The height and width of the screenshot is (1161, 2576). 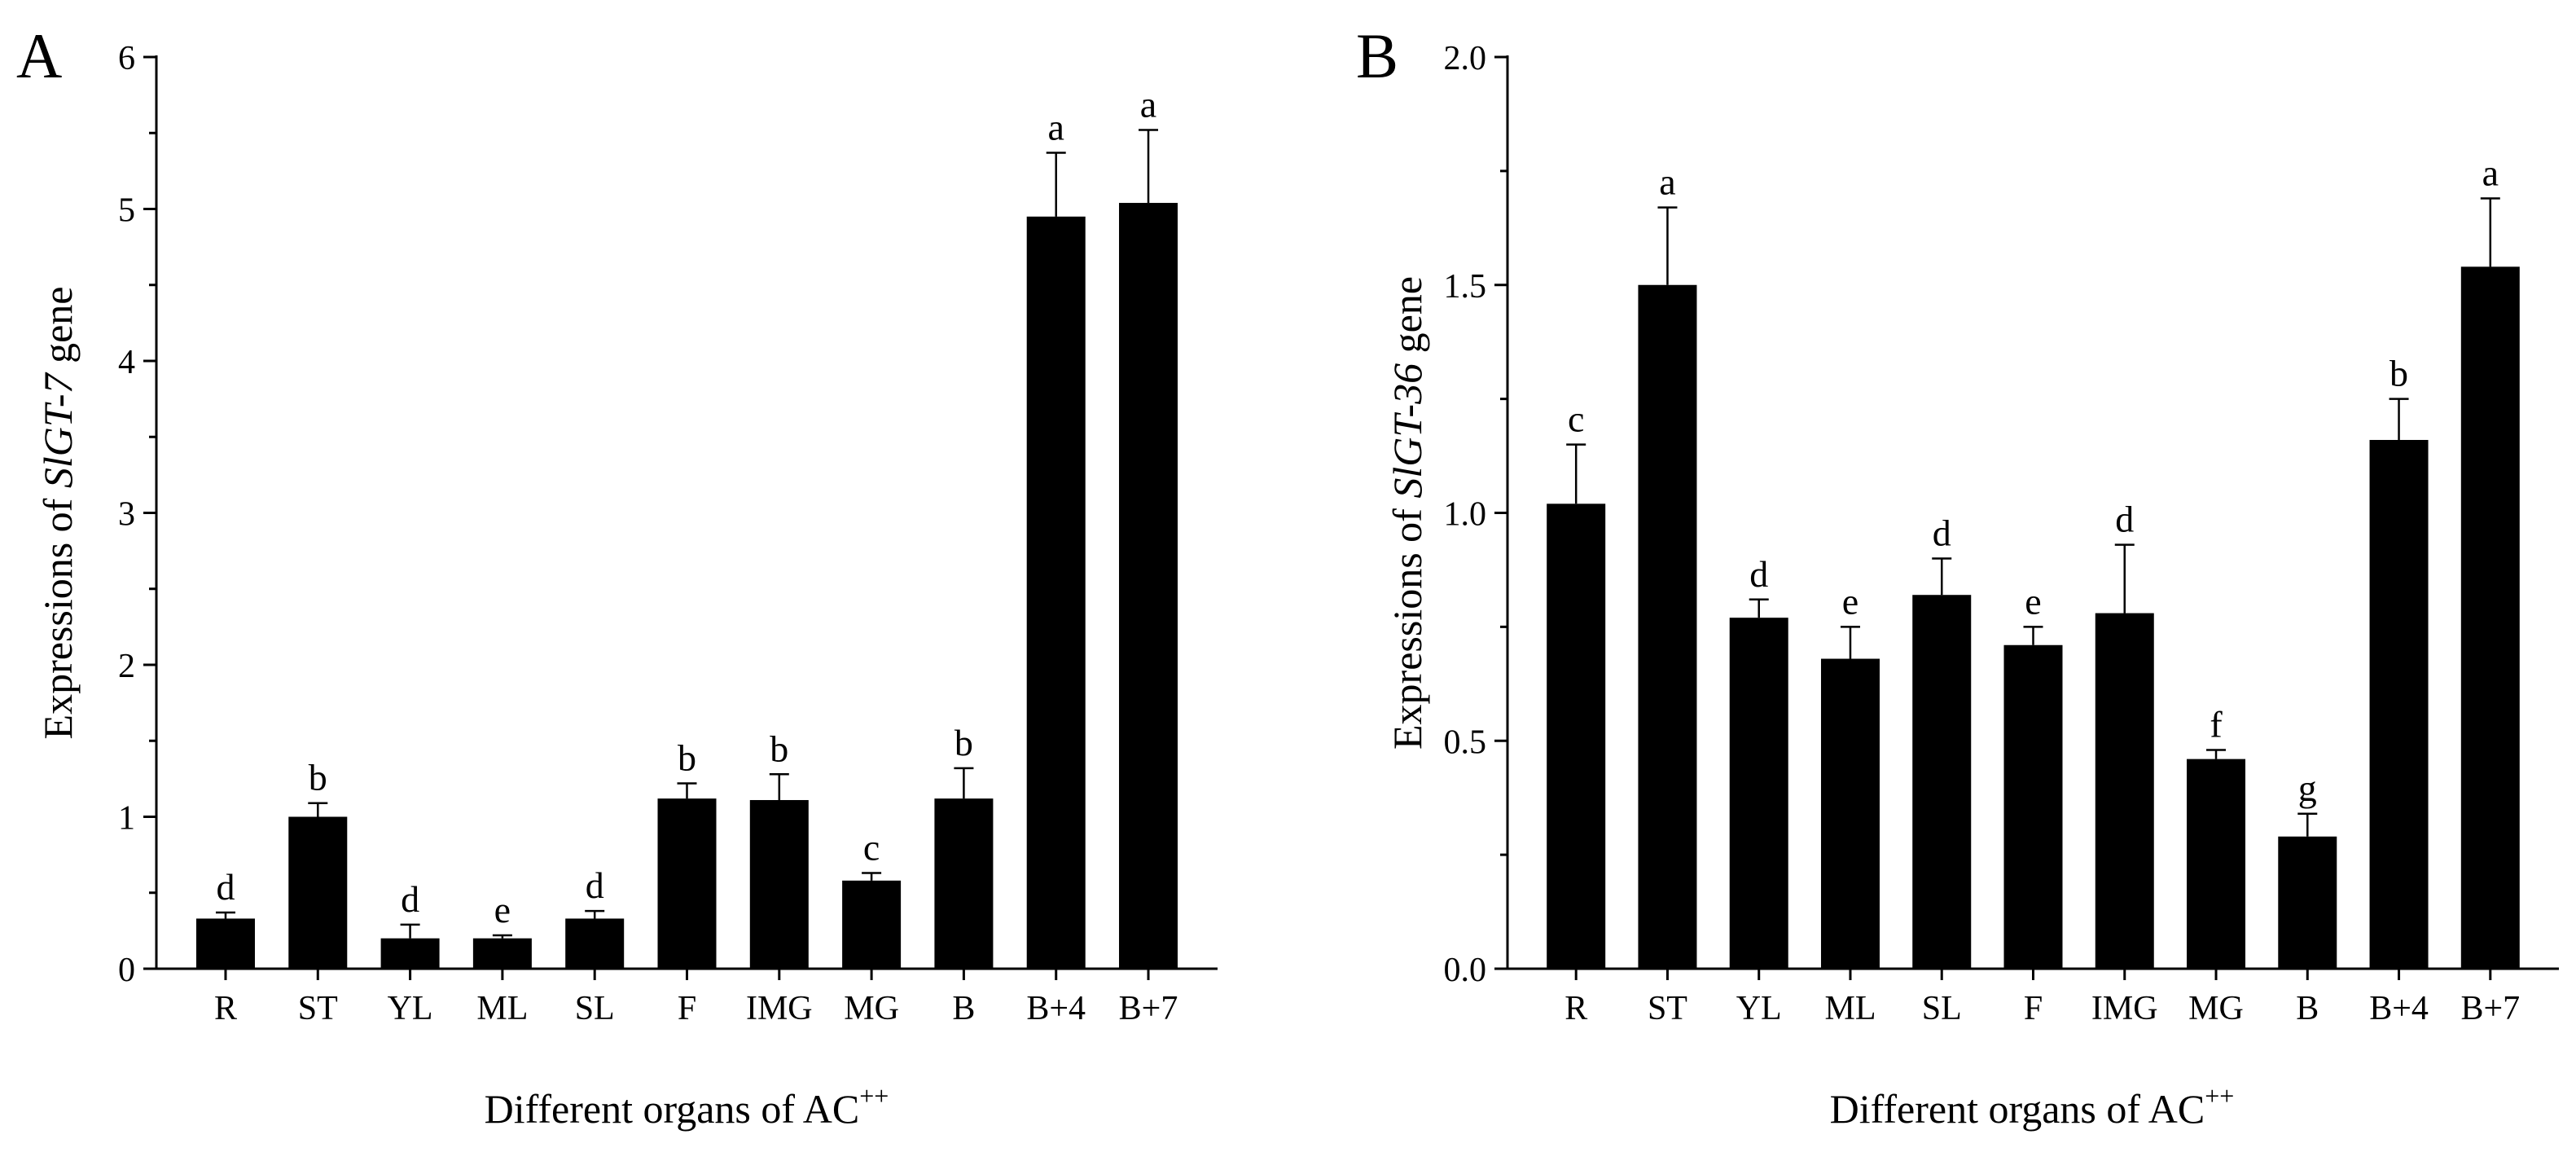 I want to click on y-tick-label: 1.5, so click(x=1465, y=287).